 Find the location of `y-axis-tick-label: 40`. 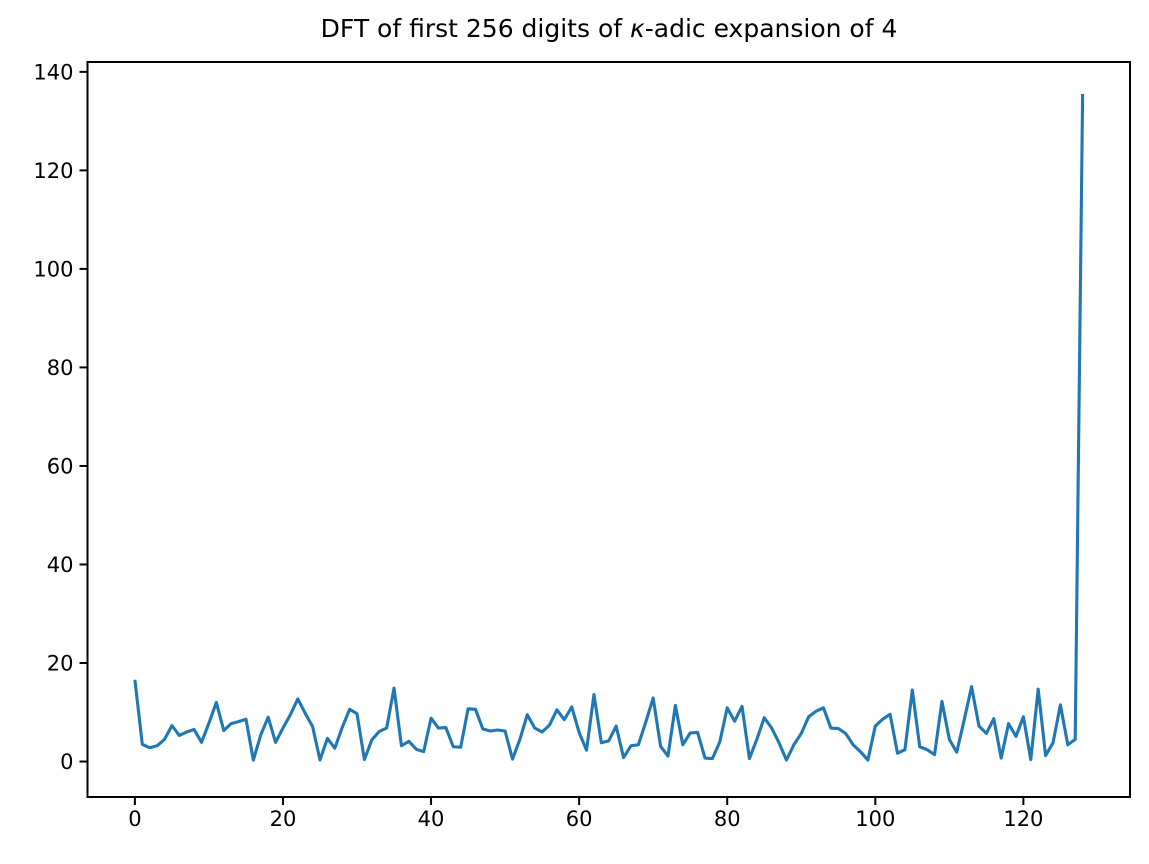

y-axis-tick-label: 40 is located at coordinates (60, 565).